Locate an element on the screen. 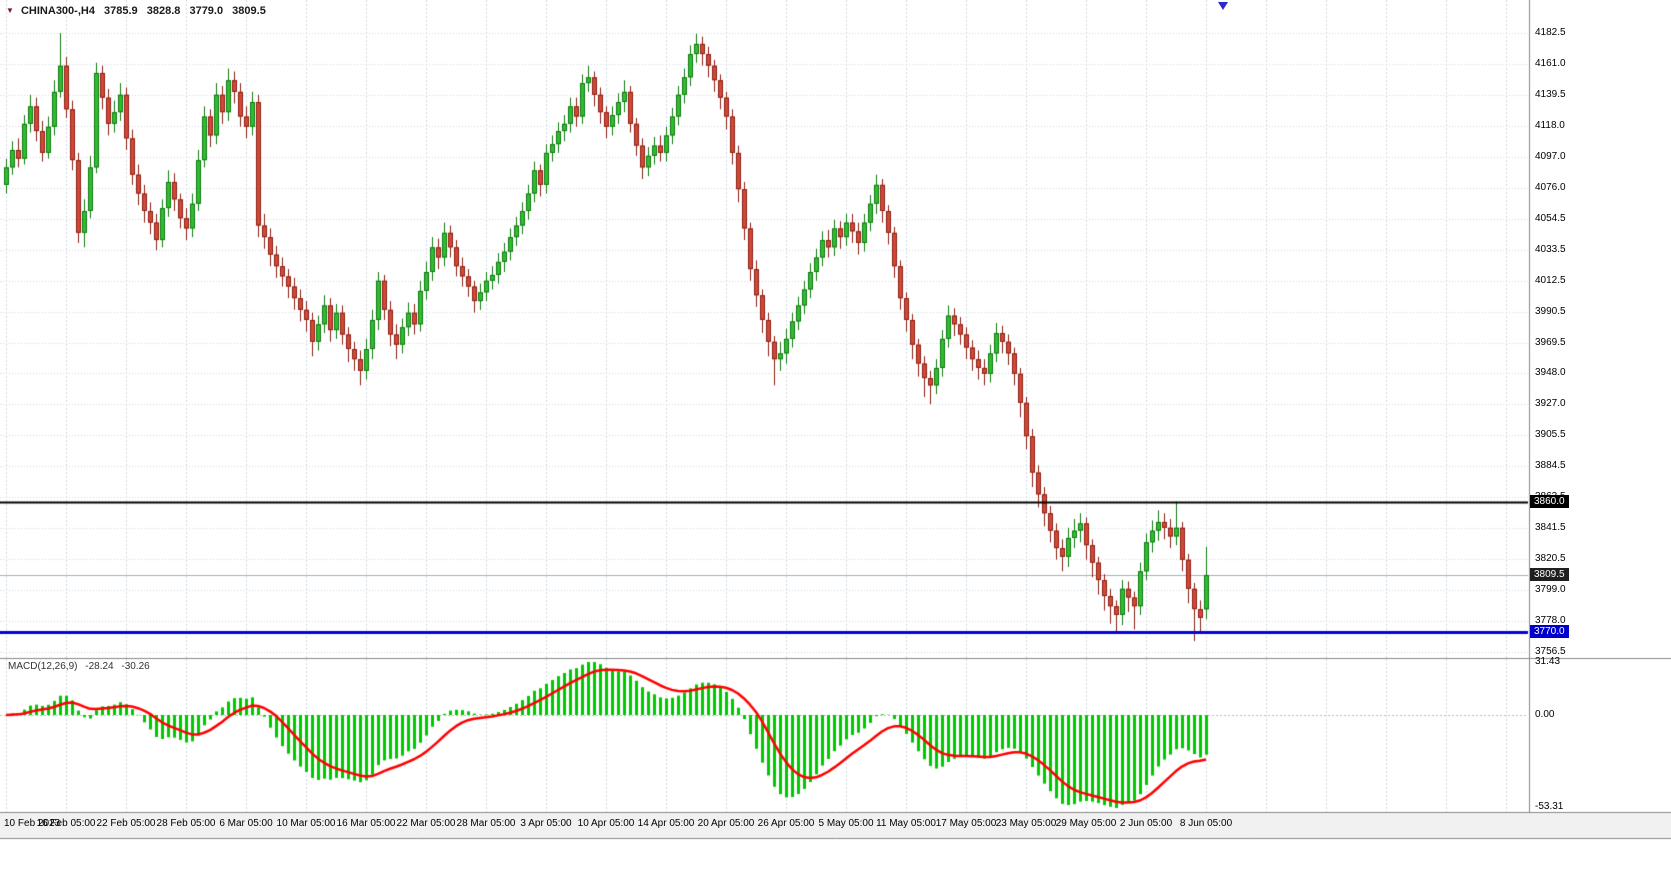 This screenshot has height=889, width=1671. time-tick-label: 5 May 05:00 is located at coordinates (846, 823).